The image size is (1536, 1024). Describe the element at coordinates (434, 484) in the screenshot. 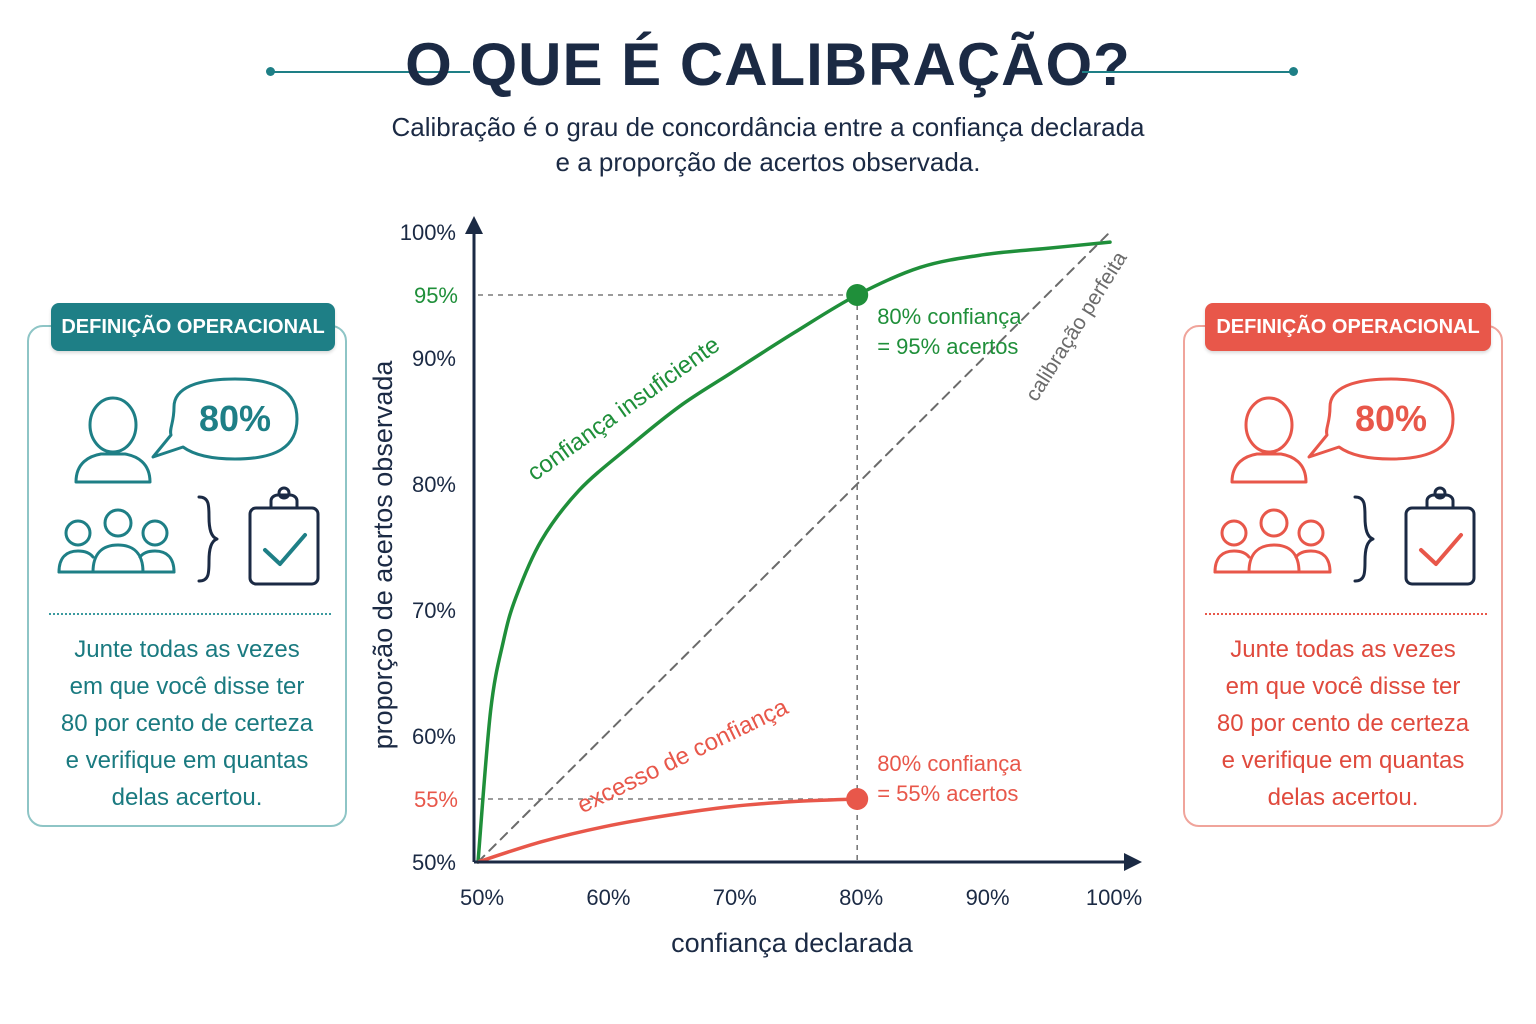

I see `y-tick-label: 80%` at that location.